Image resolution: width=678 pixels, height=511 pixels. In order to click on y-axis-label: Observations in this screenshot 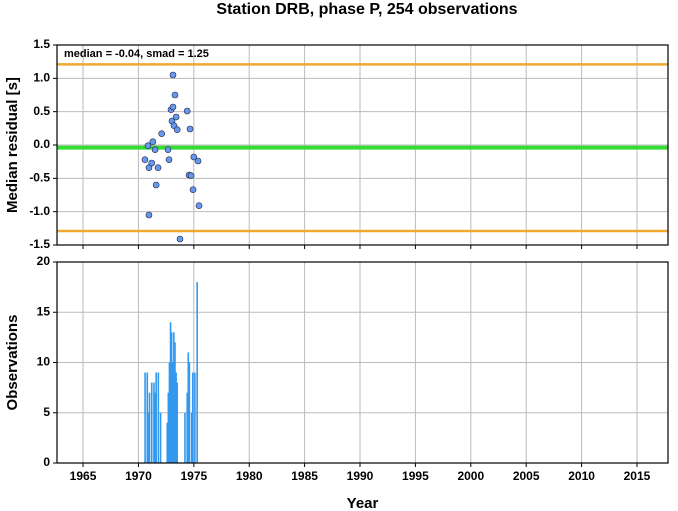, I will do `click(12, 363)`.